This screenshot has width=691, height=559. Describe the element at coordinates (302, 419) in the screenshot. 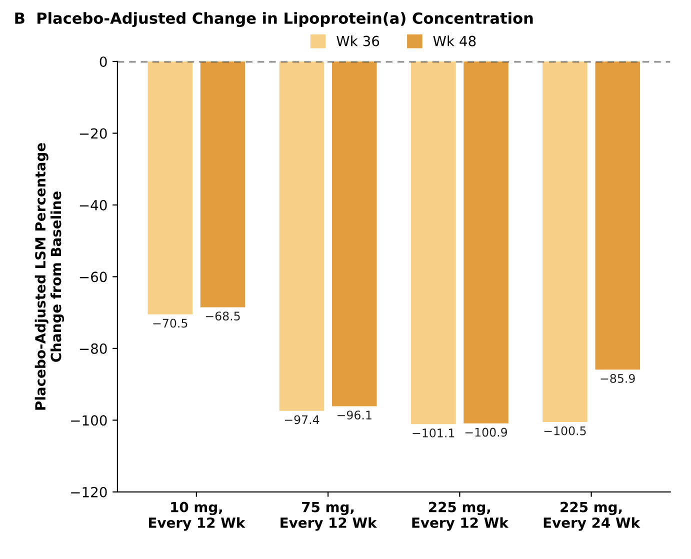

I see `data-label: −97.4` at that location.